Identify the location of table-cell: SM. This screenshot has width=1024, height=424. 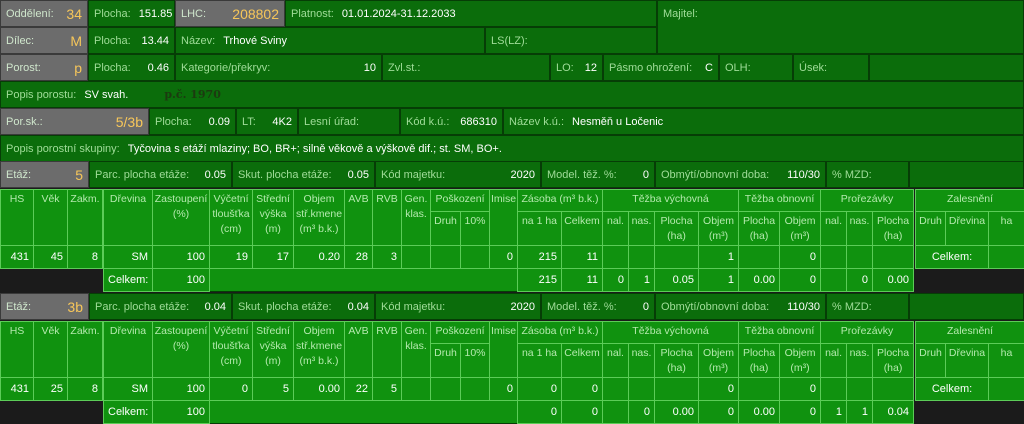
(128, 389).